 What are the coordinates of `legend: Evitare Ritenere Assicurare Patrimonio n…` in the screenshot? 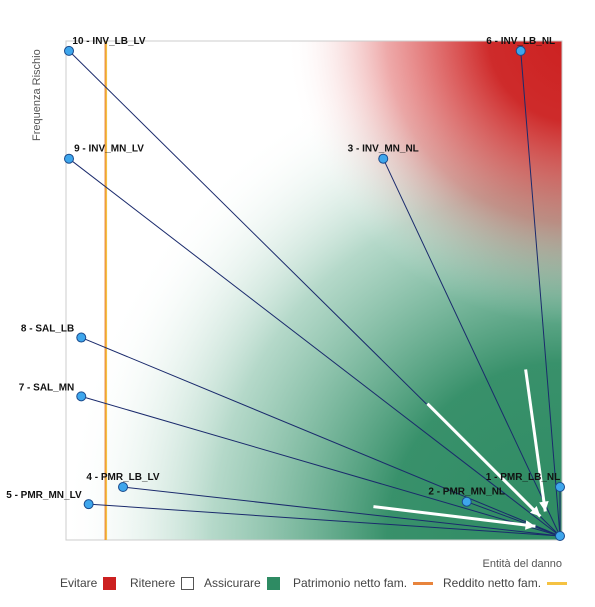 It's located at (297, 583).